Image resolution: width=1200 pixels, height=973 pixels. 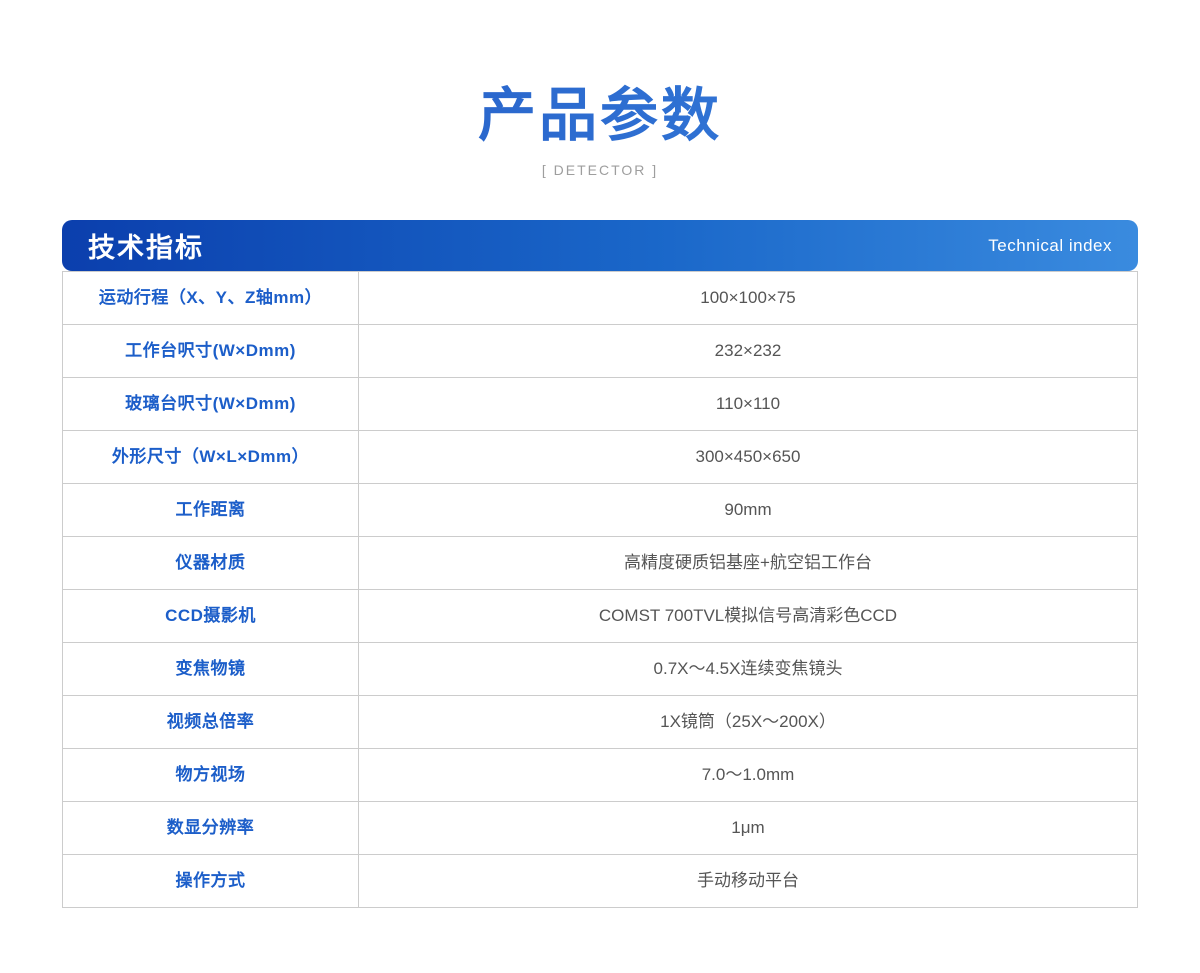 I want to click on spec-label: 视频总倍率, so click(x=210, y=722).